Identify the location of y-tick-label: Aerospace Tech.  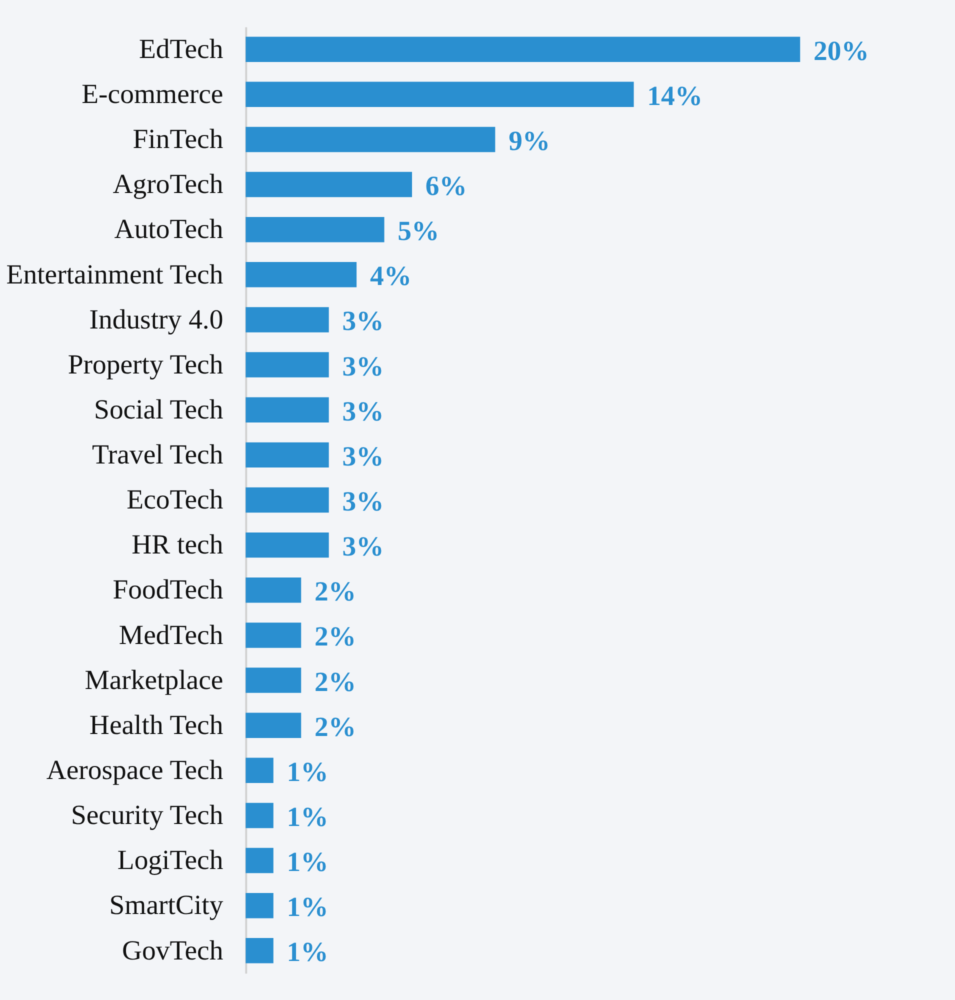
(135, 770).